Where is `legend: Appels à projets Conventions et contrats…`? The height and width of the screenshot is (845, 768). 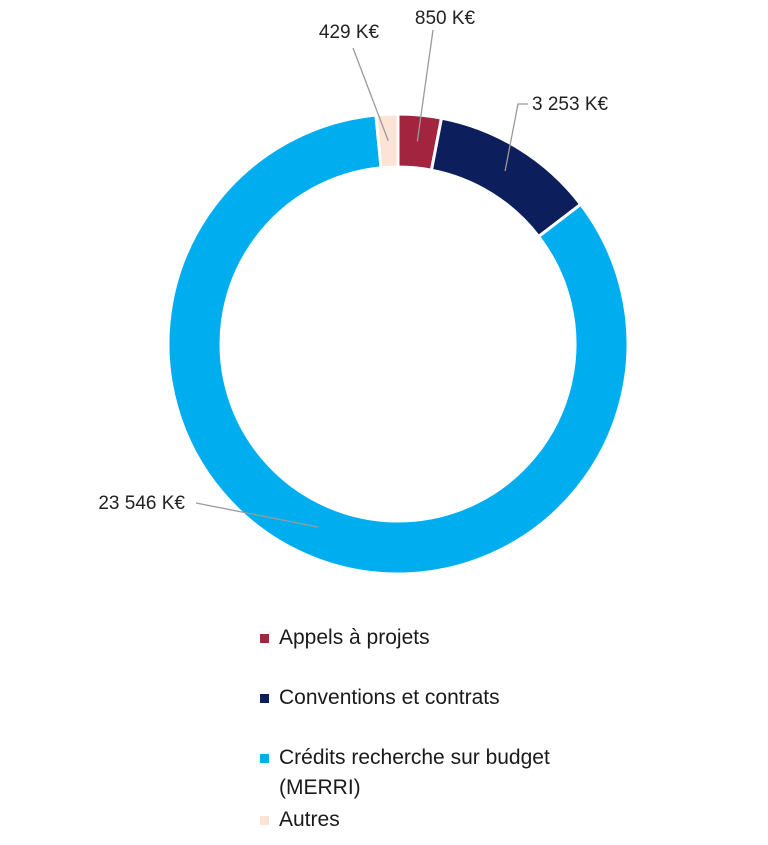 legend: Appels à projets Conventions et contrats… is located at coordinates (470, 729).